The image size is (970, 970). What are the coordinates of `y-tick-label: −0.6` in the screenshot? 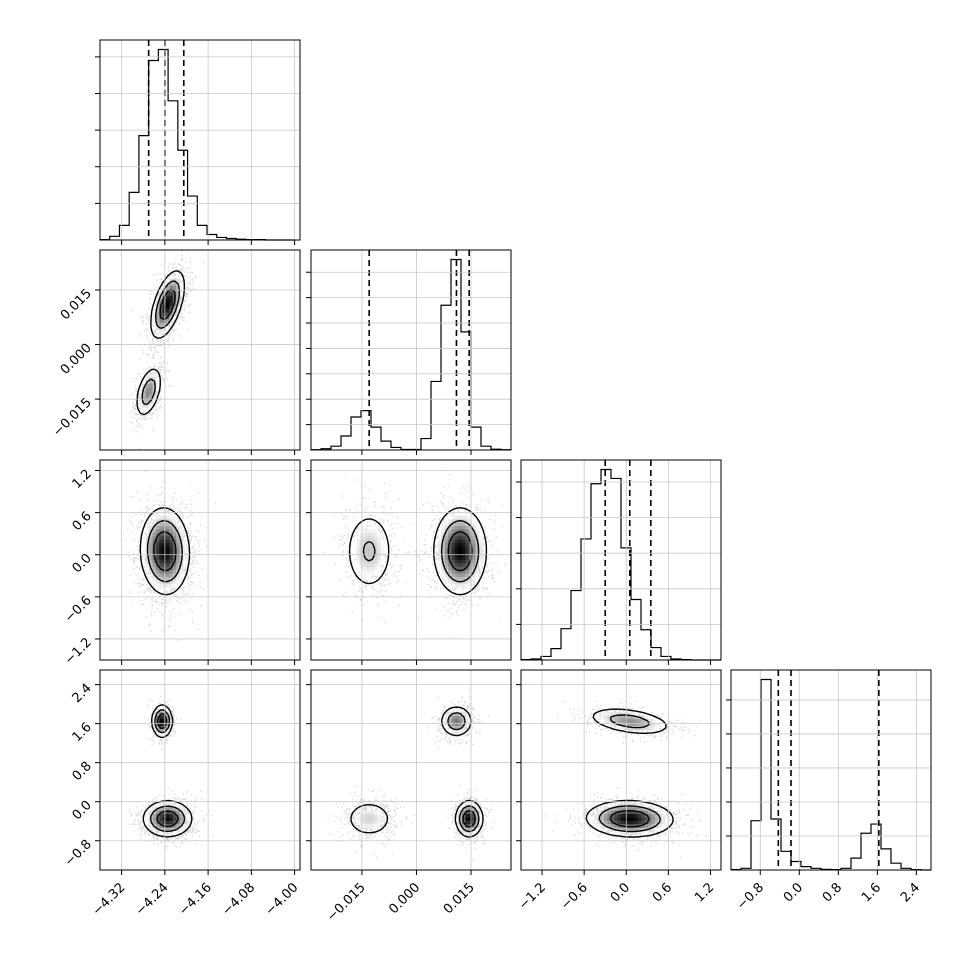 It's located at (78, 609).